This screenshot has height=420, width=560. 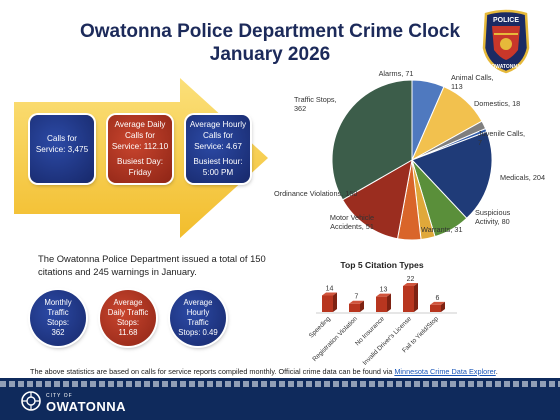 I want to click on citation-value-speeding: 14, so click(x=330, y=288).